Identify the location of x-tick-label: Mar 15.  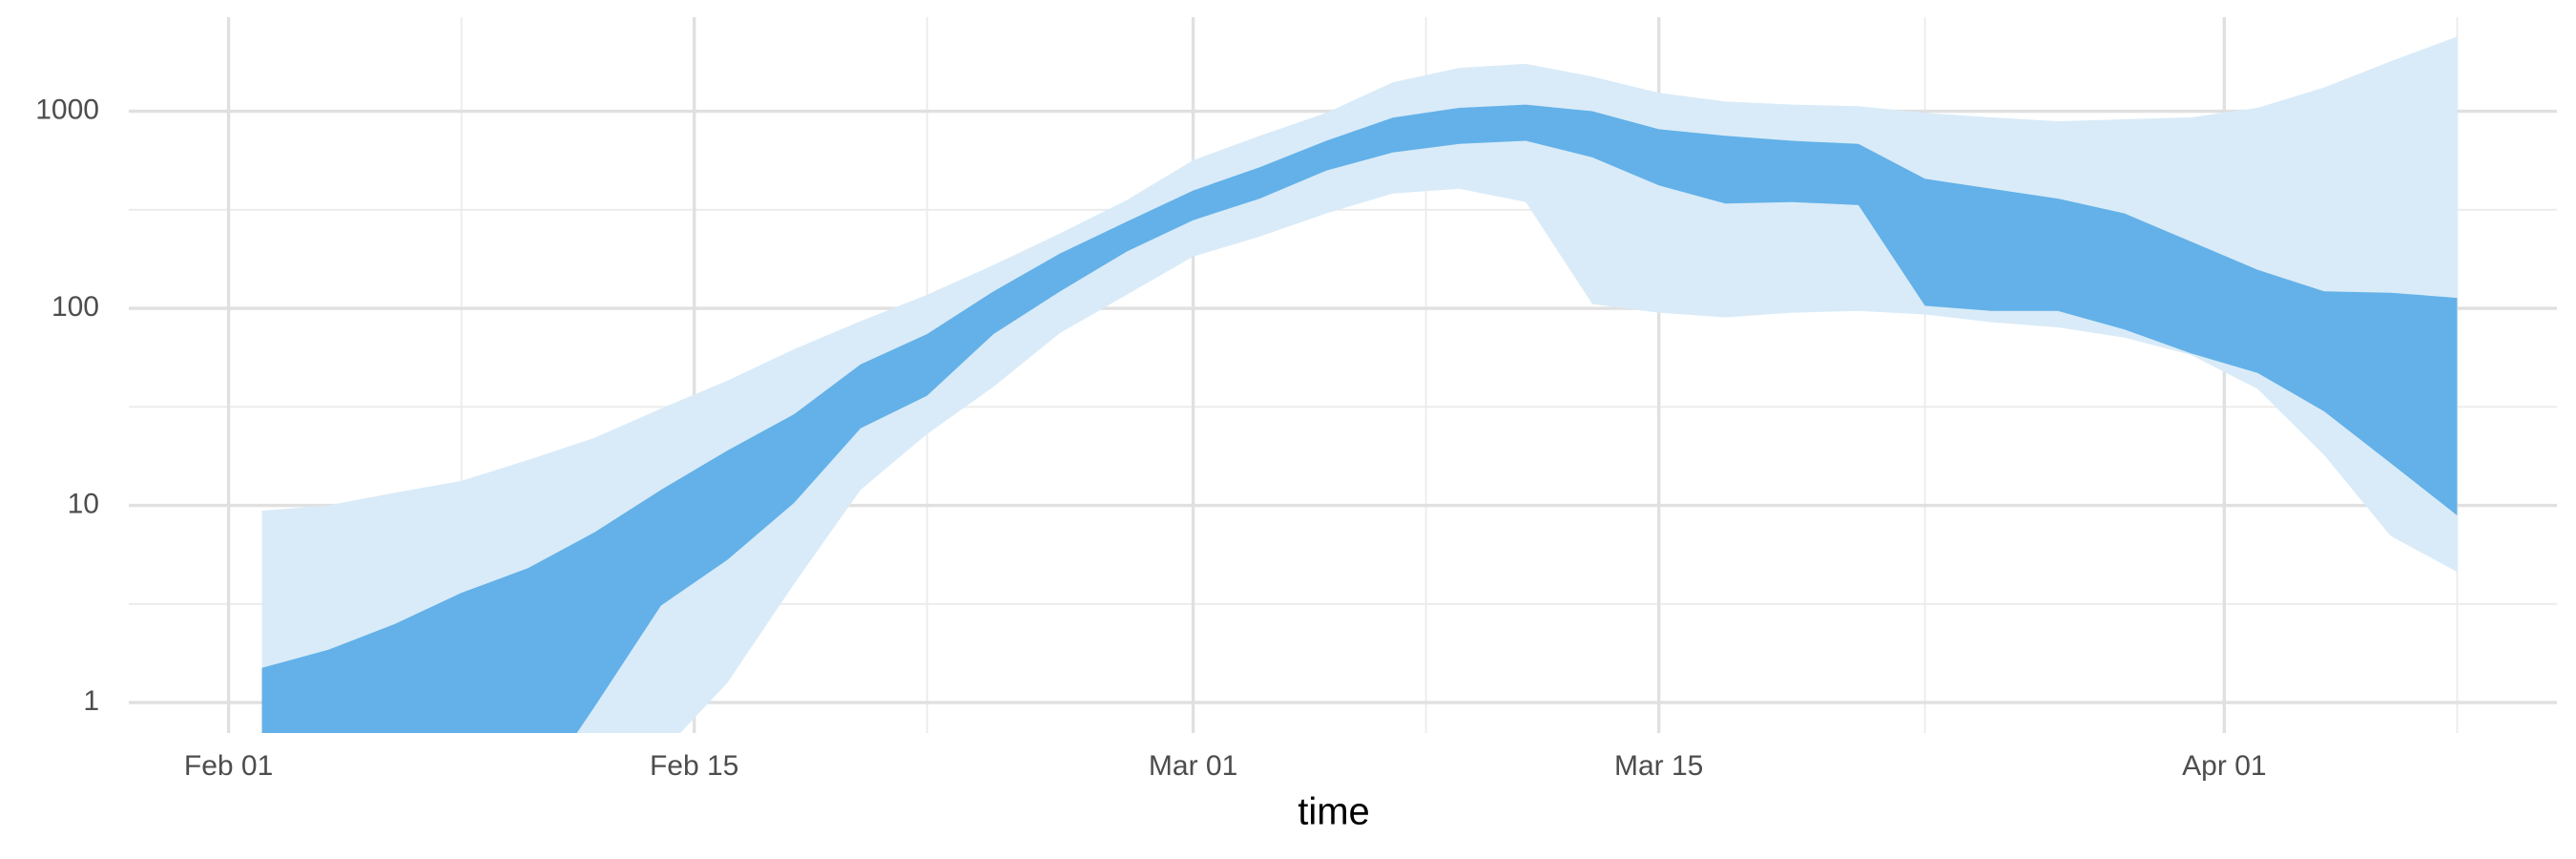
(1658, 766).